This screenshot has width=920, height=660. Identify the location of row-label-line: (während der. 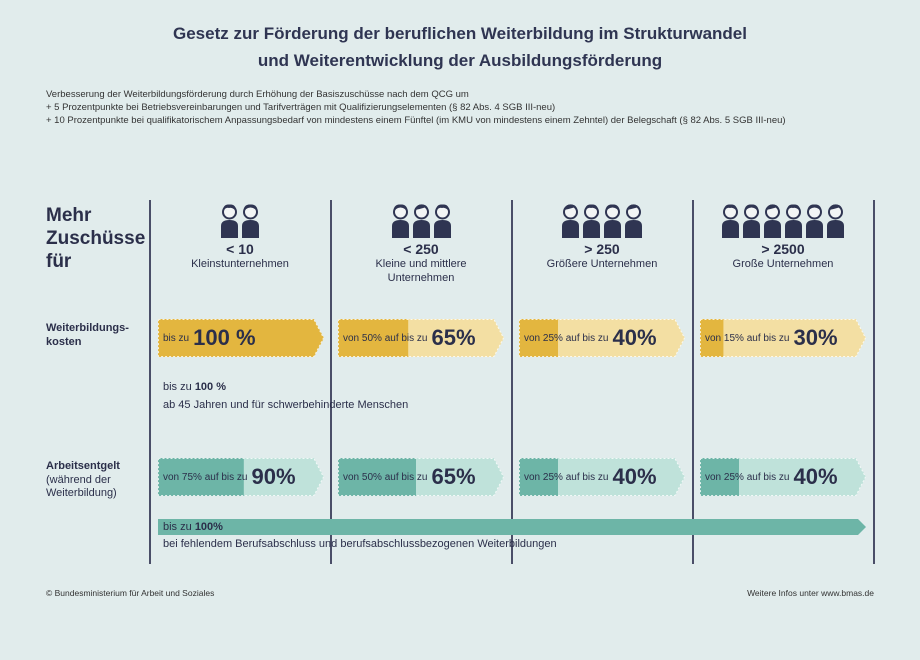
(78, 479).